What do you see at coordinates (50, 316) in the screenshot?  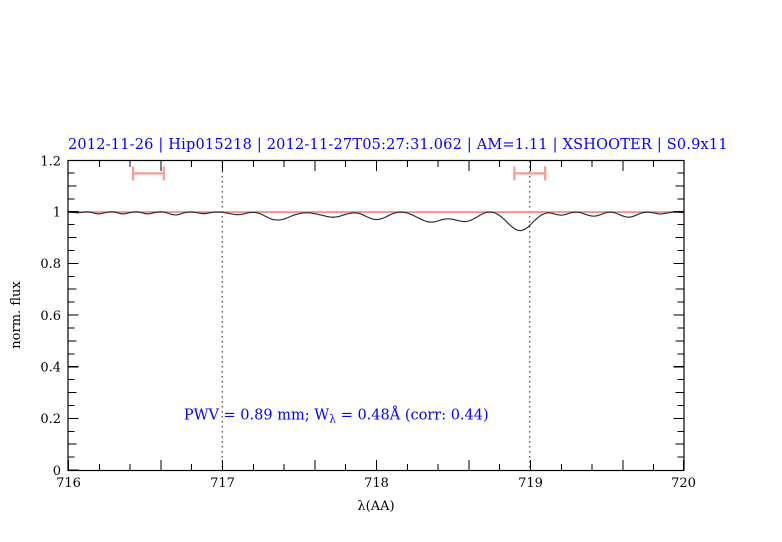 I see `ytick-label-0-6: 0.6` at bounding box center [50, 316].